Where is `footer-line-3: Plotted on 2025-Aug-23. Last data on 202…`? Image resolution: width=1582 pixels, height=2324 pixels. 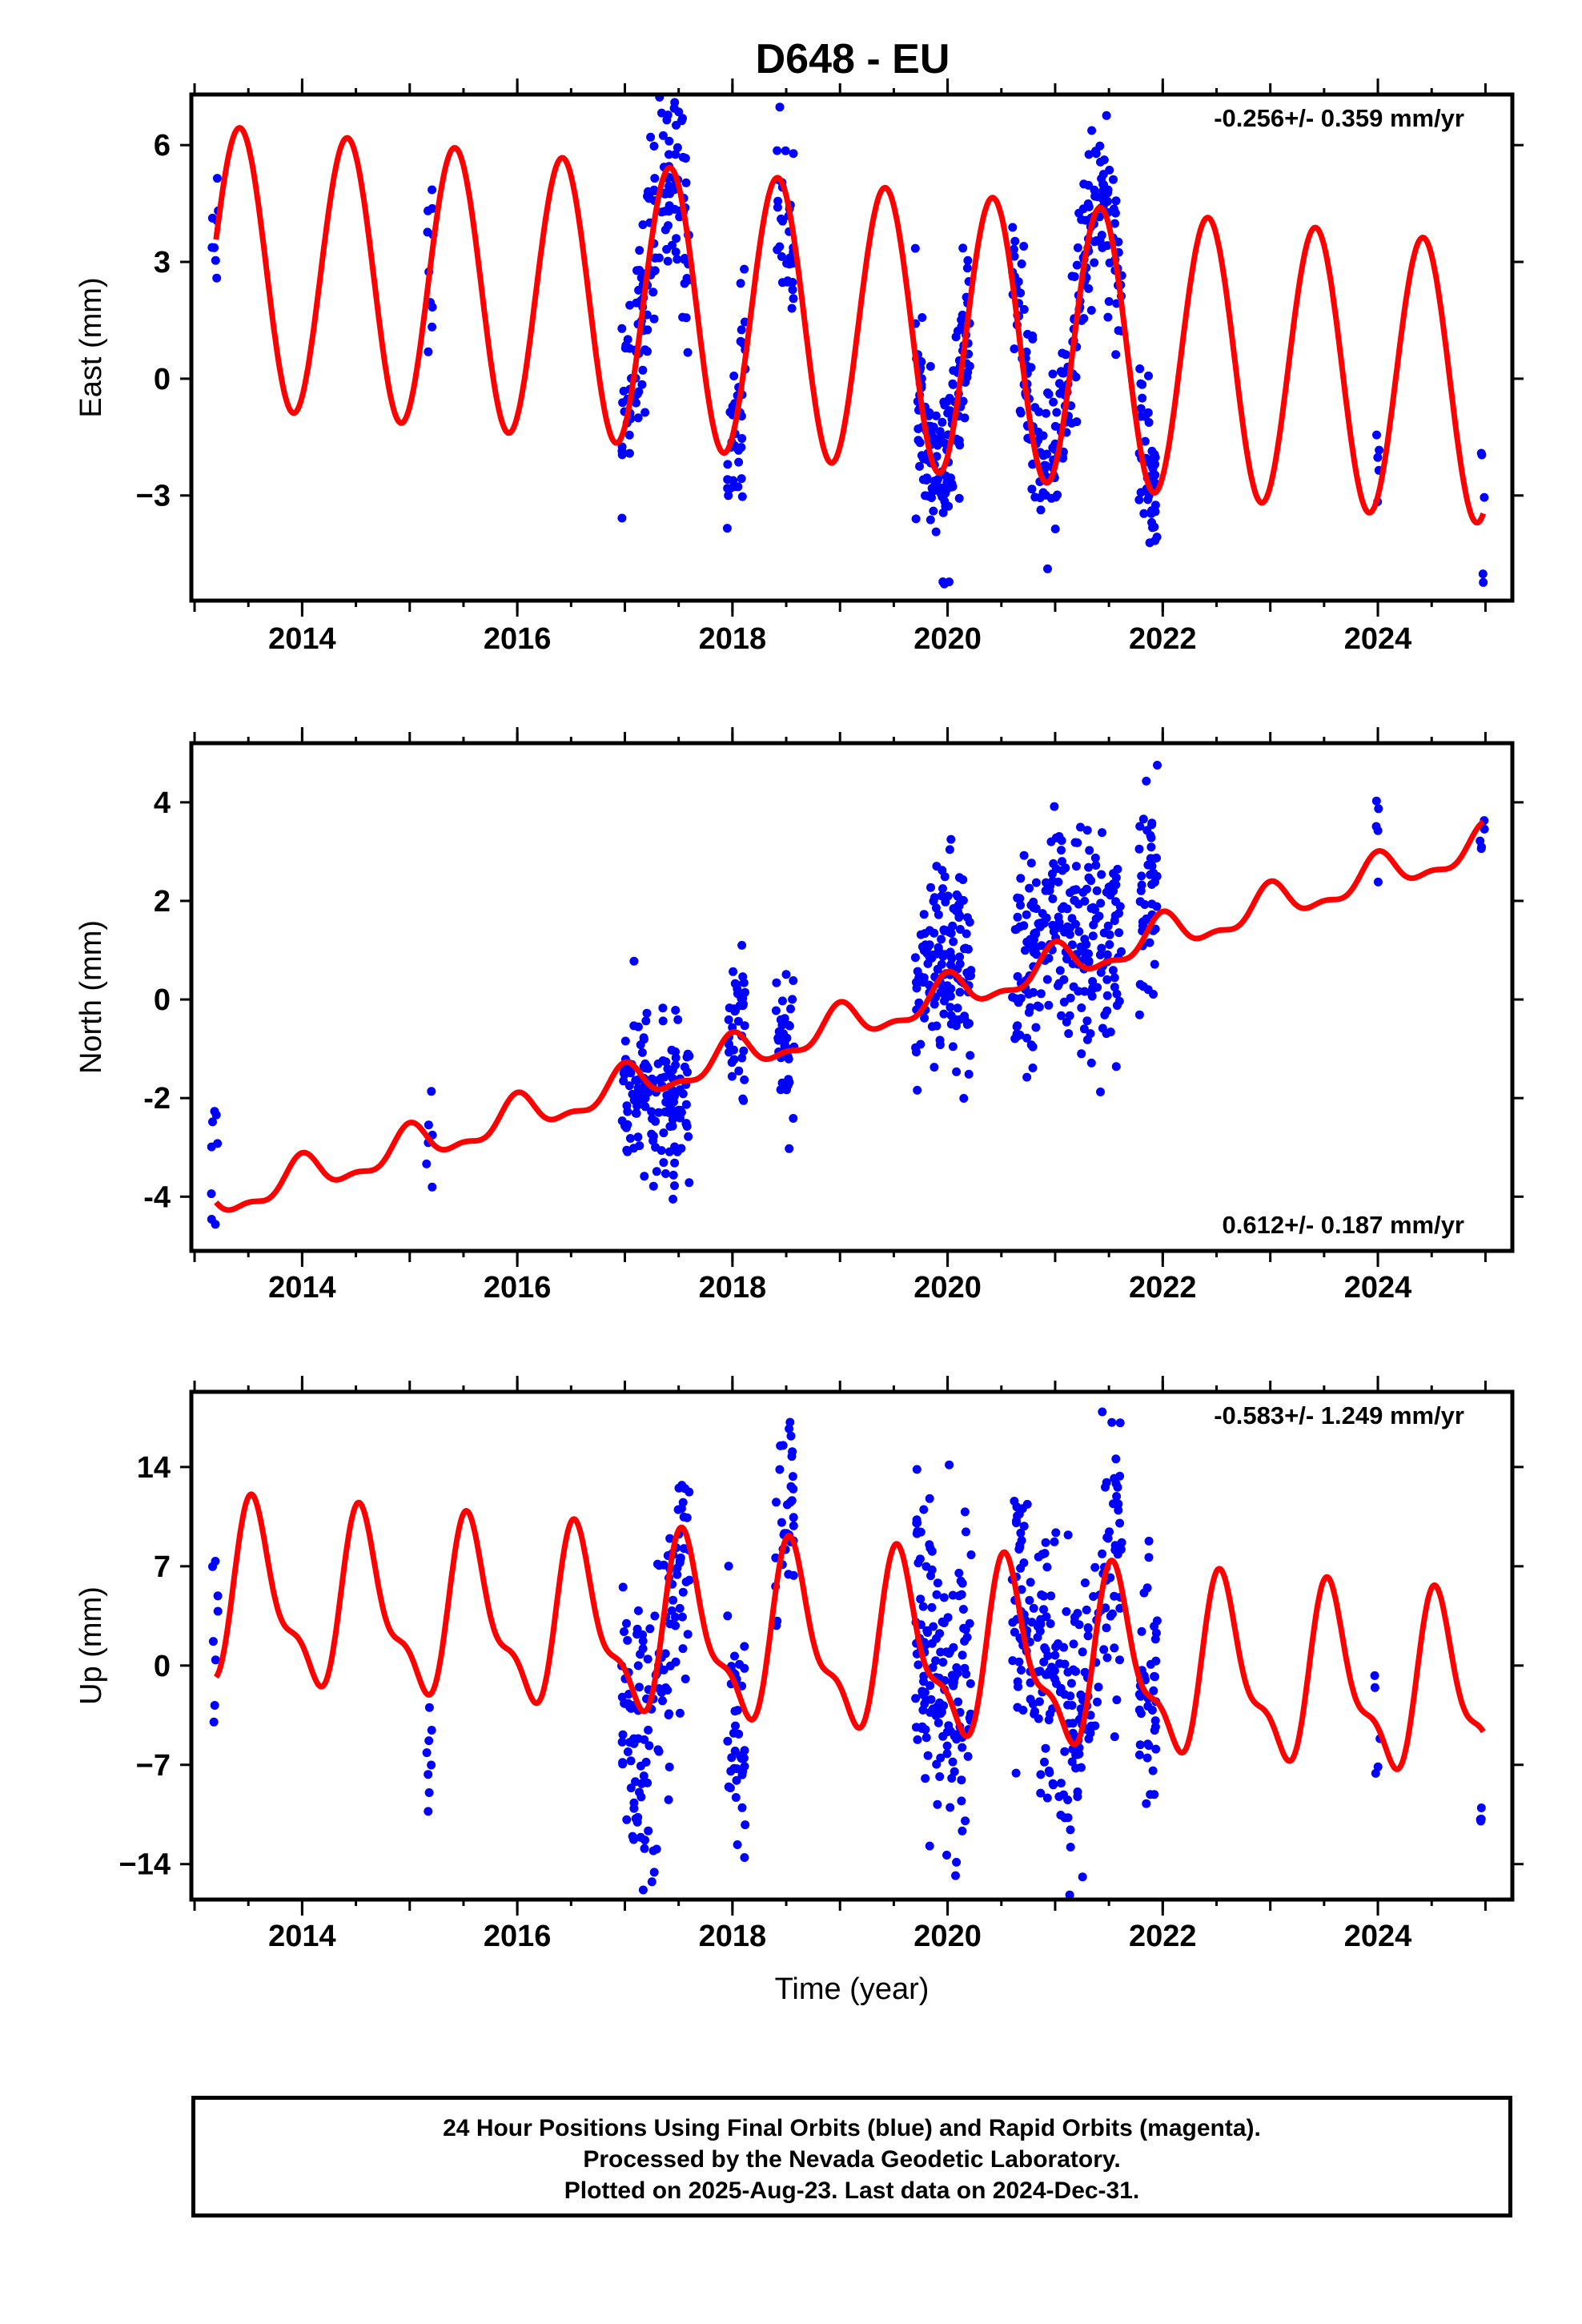 footer-line-3: Plotted on 2025-Aug-23. Last data on 202… is located at coordinates (852, 2190).